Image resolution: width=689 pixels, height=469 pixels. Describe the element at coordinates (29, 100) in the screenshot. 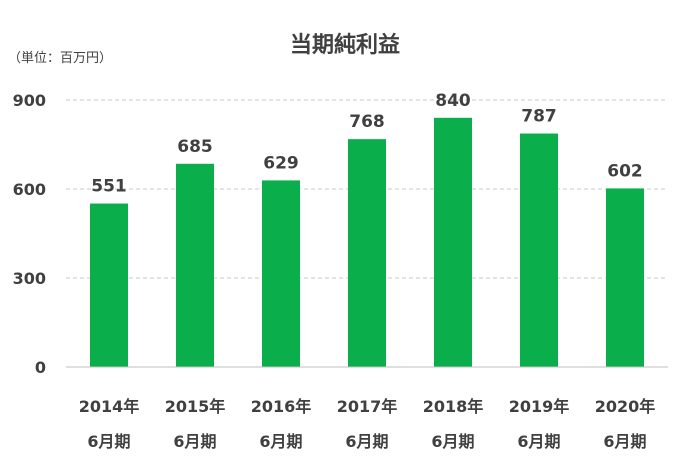

I see `y-tick-label: 900` at that location.